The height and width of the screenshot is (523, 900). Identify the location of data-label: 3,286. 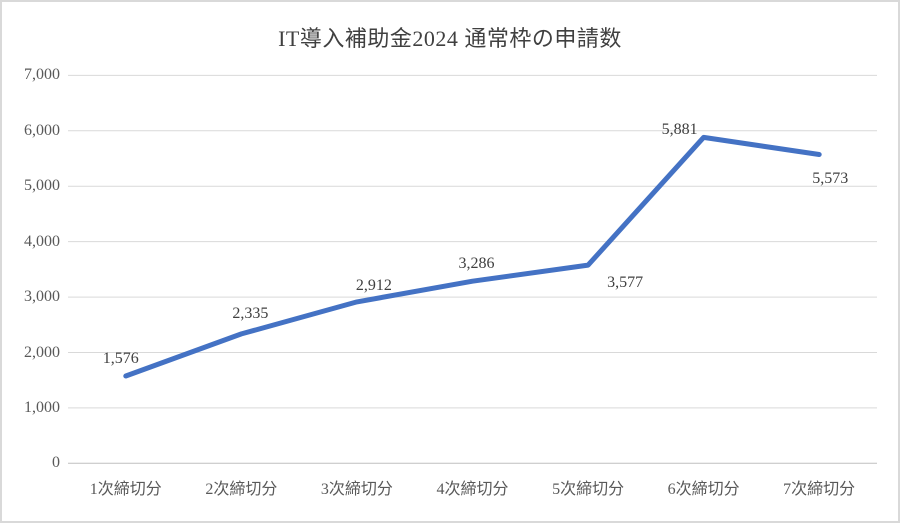
(476, 264).